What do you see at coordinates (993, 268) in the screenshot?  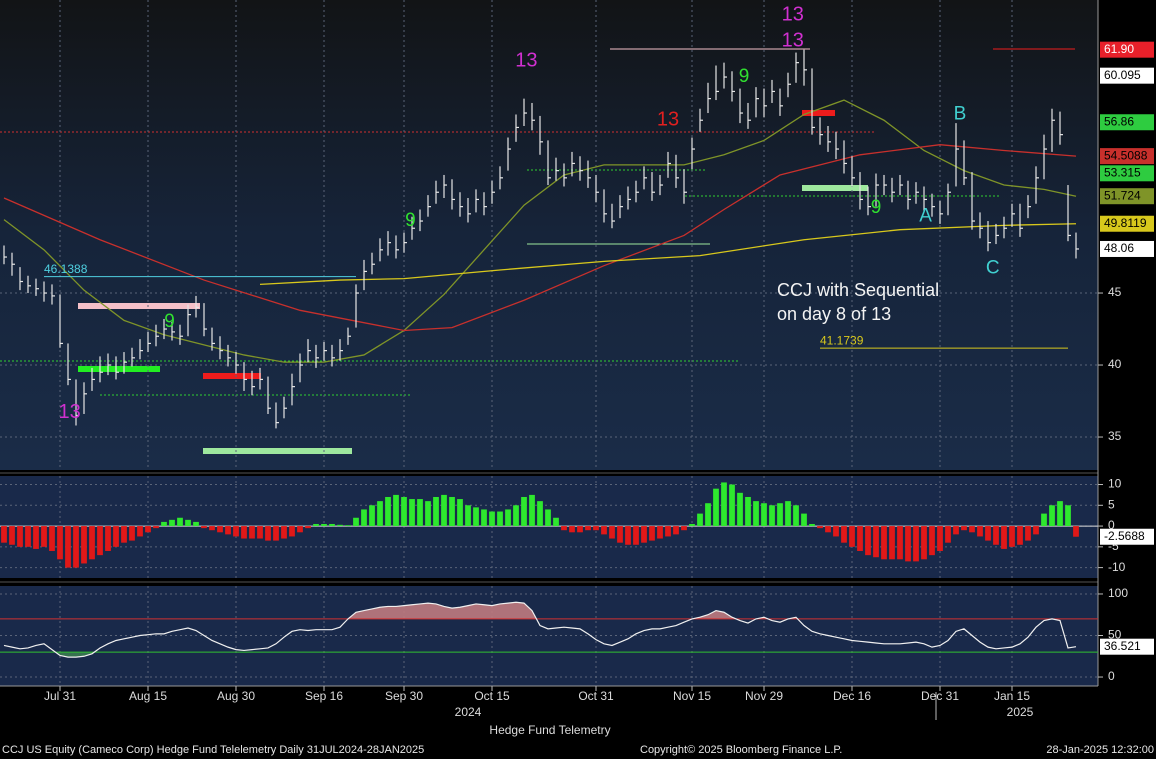 I see `sequential-count: C` at bounding box center [993, 268].